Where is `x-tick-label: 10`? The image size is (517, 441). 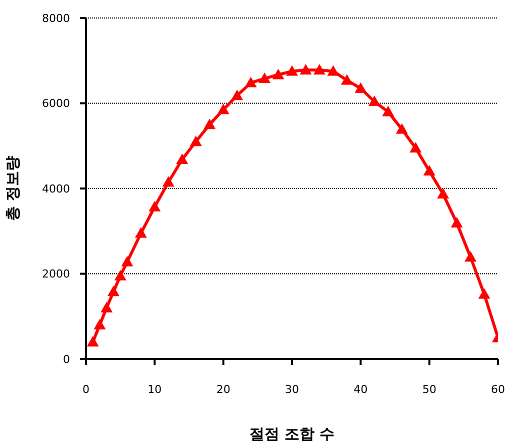
x-tick-label: 10 is located at coordinates (155, 389).